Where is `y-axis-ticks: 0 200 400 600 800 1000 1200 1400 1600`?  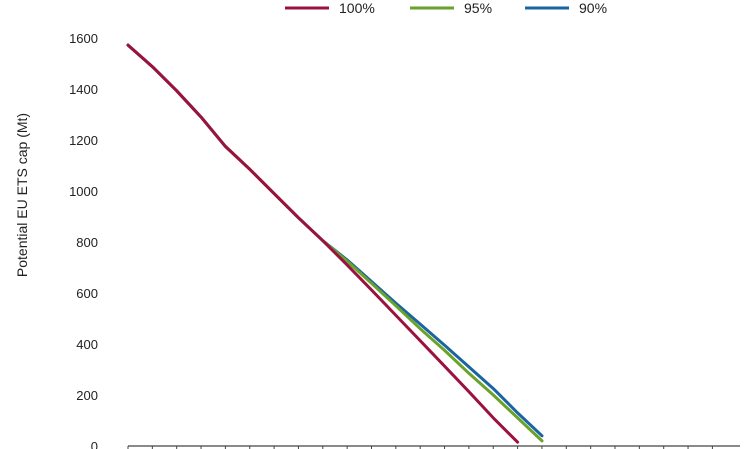 y-axis-ticks: 0 200 400 600 800 1000 1200 1400 1600 is located at coordinates (83, 240).